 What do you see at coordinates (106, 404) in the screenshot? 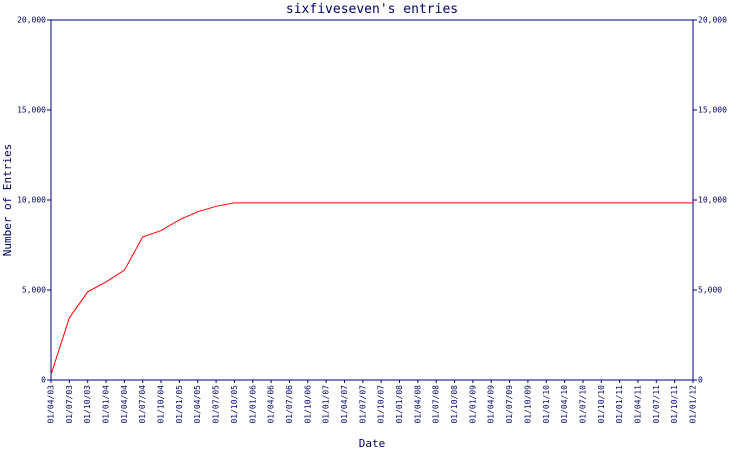
I see `x-tick-label: 01/01/04` at bounding box center [106, 404].